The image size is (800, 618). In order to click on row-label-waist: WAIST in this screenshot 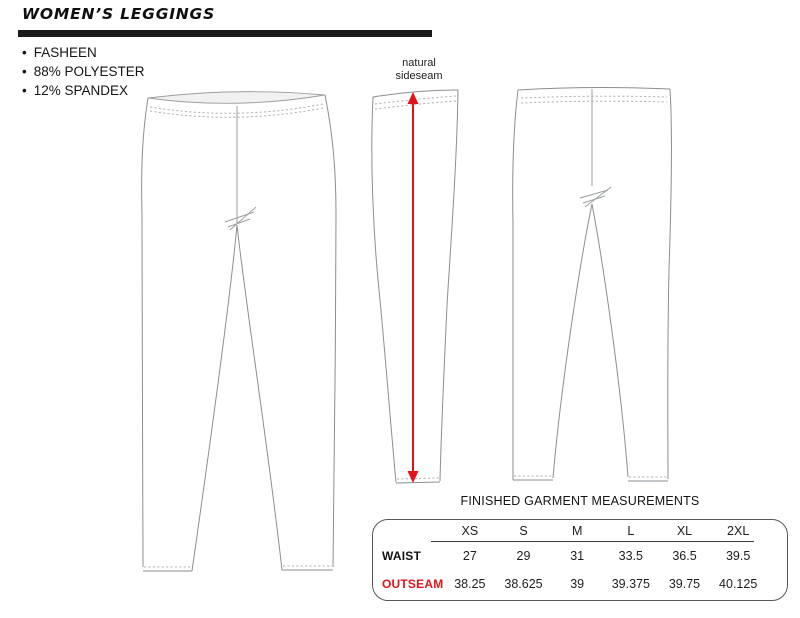, I will do `click(401, 556)`.